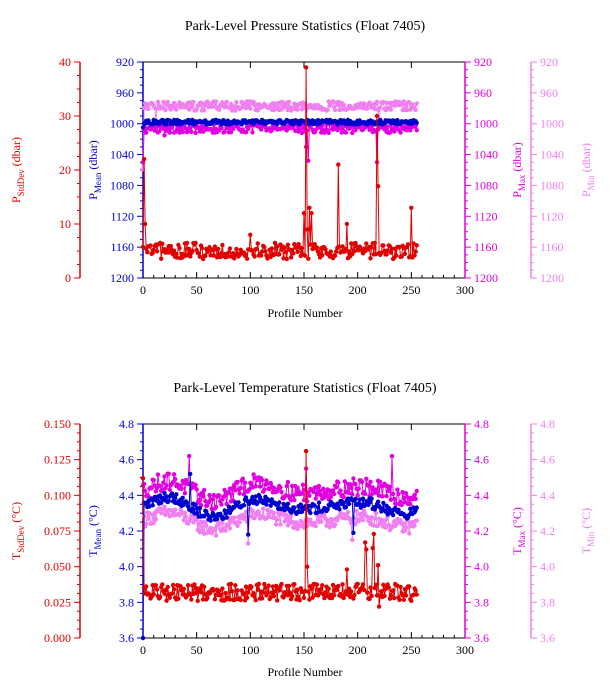 The height and width of the screenshot is (696, 610). Describe the element at coordinates (65, 224) in the screenshot. I see `pressure-sd-tick-label: 10` at that location.